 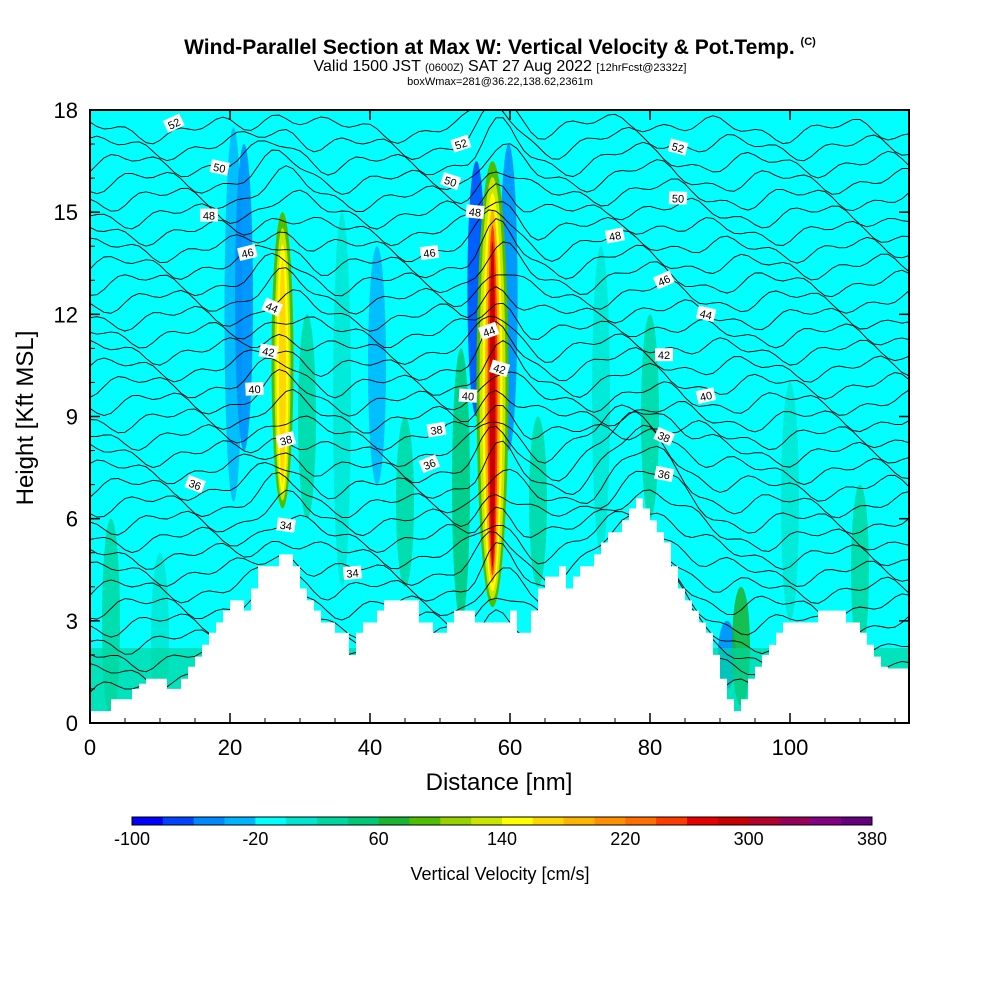 What do you see at coordinates (286, 440) in the screenshot?
I see `contour-label: 38` at bounding box center [286, 440].